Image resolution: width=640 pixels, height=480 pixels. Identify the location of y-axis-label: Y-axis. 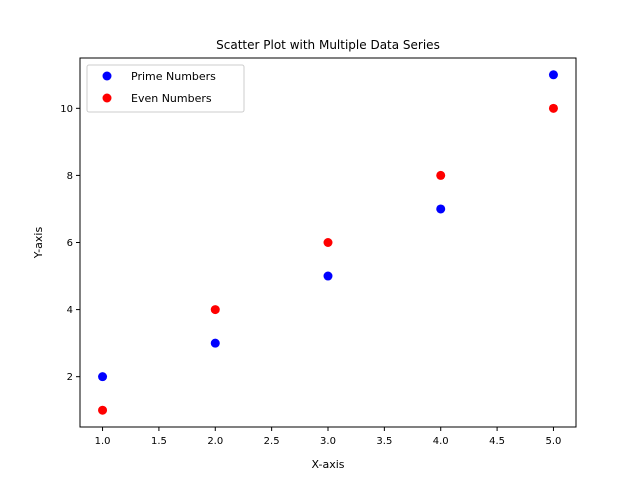
(38, 243).